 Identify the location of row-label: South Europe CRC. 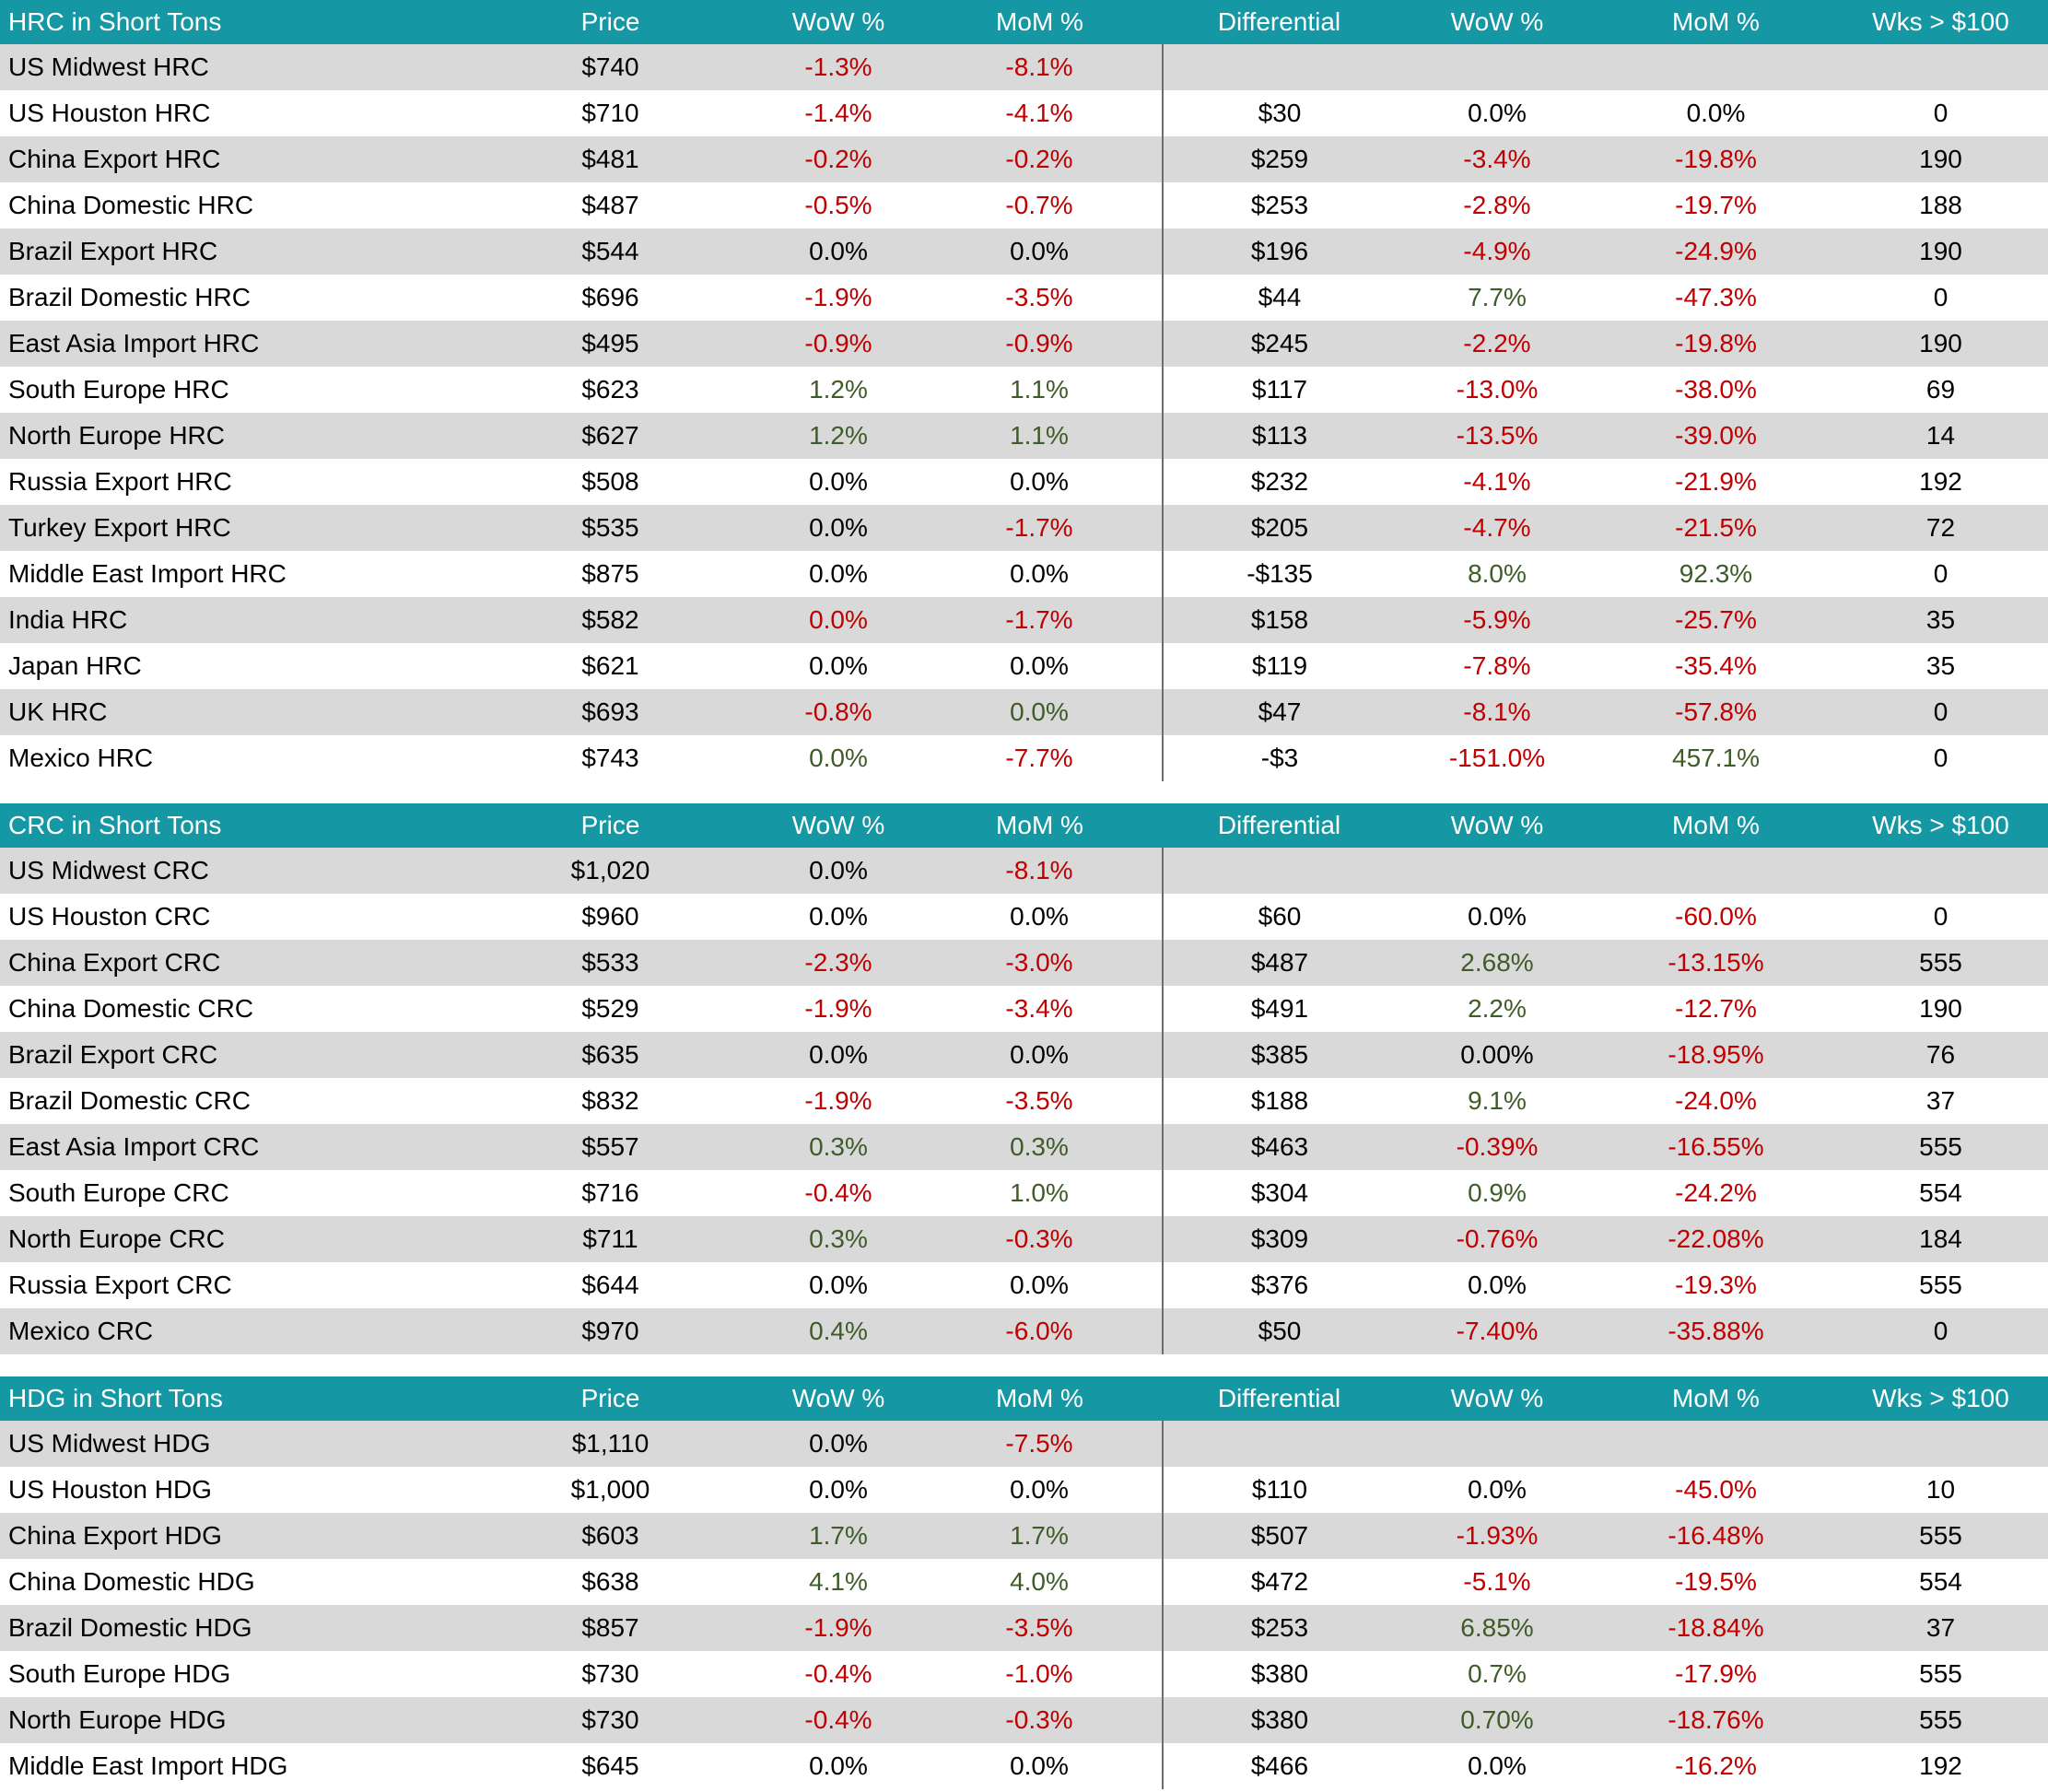
(230, 1193).